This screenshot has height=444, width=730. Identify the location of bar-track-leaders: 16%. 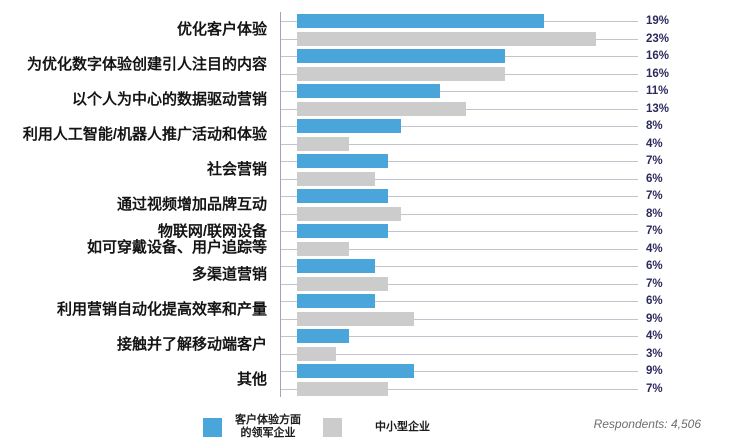
(505, 55).